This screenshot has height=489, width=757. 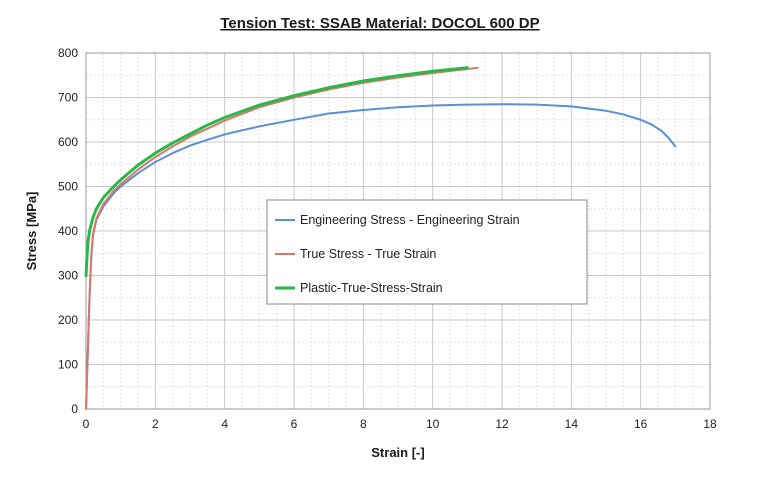 What do you see at coordinates (433, 424) in the screenshot?
I see `x-tick-label: 10` at bounding box center [433, 424].